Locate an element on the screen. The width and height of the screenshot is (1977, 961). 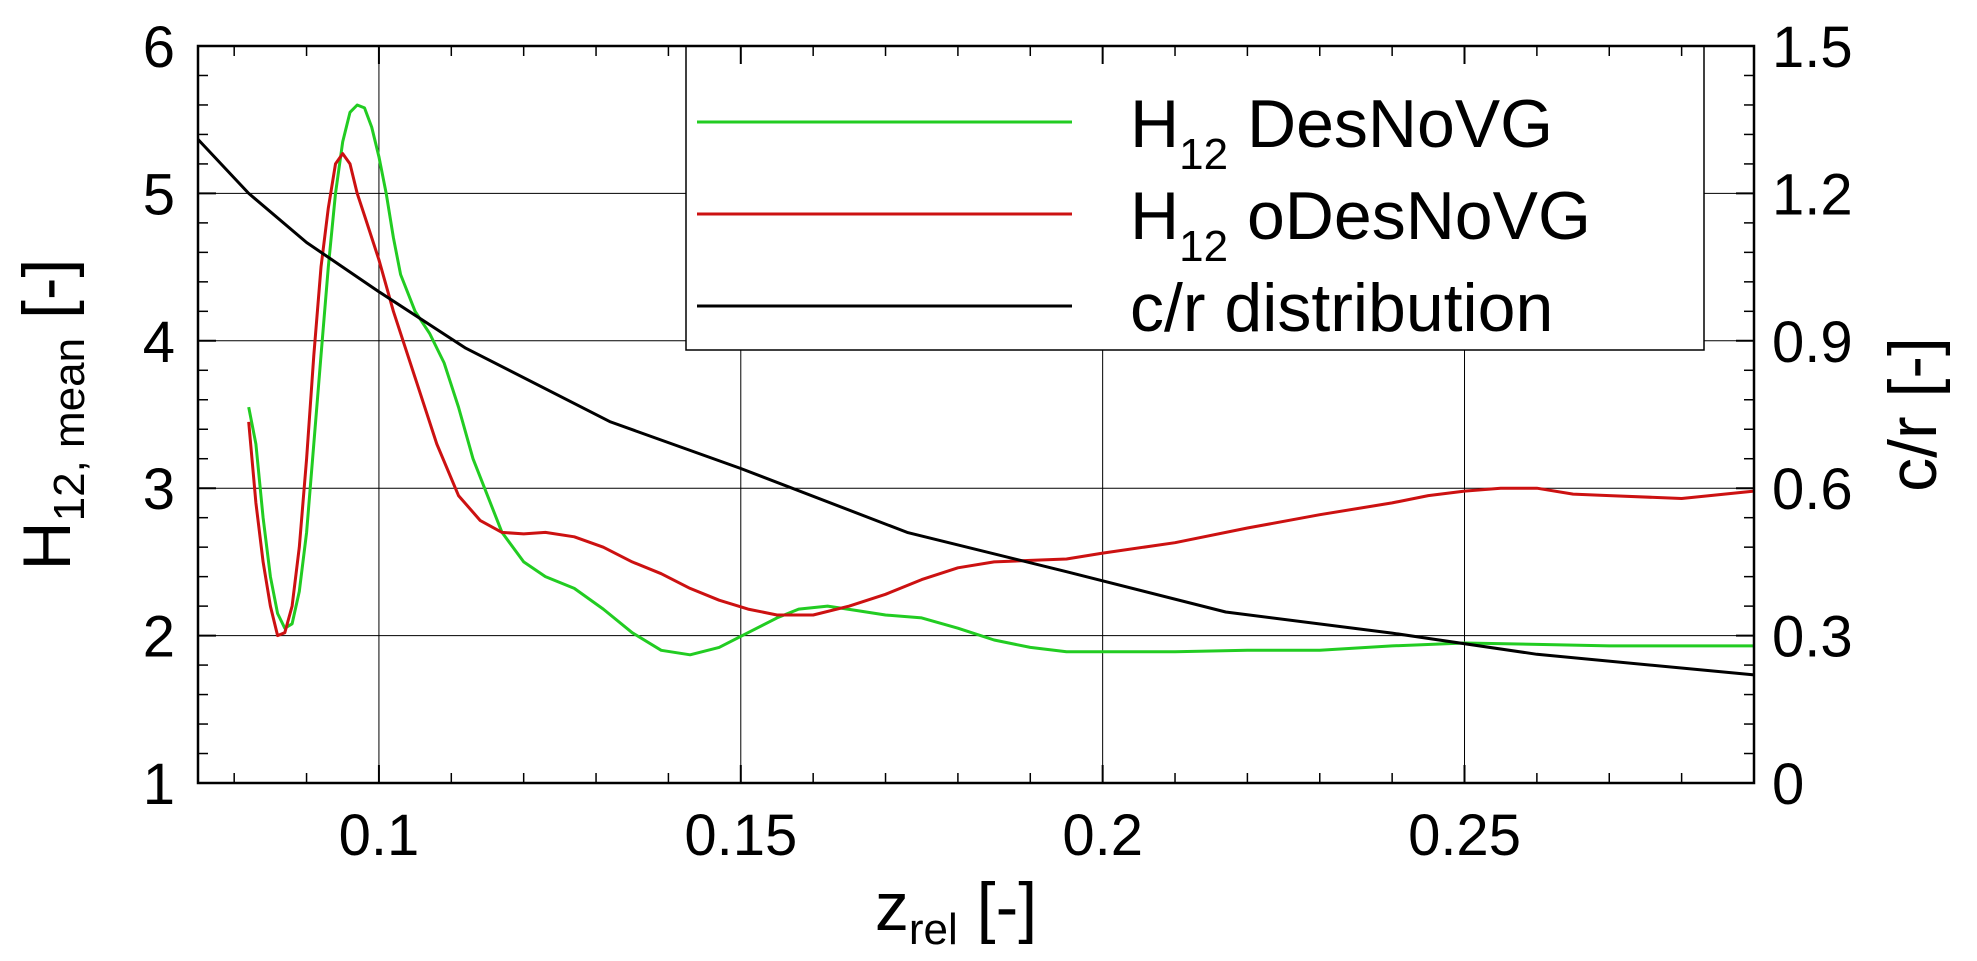
y-right-tick-label: 0.6 is located at coordinates (1812, 489).